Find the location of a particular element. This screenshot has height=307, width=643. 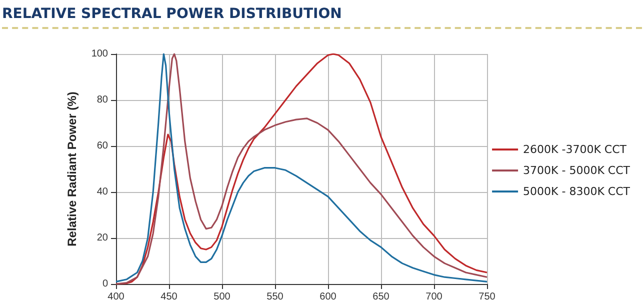

legend-label: 3700K - 5000K CCT is located at coordinates (576, 170).